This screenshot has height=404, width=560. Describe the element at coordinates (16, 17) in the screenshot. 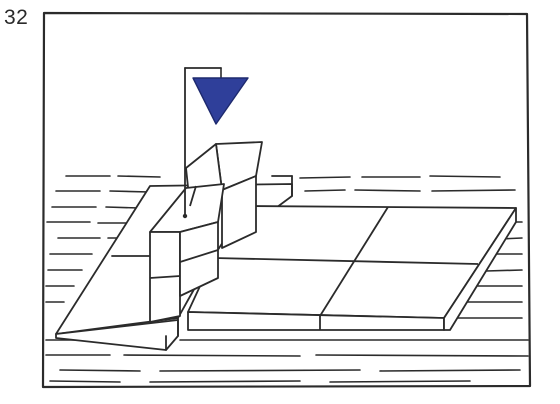

I see `figure-number: 32` at that location.